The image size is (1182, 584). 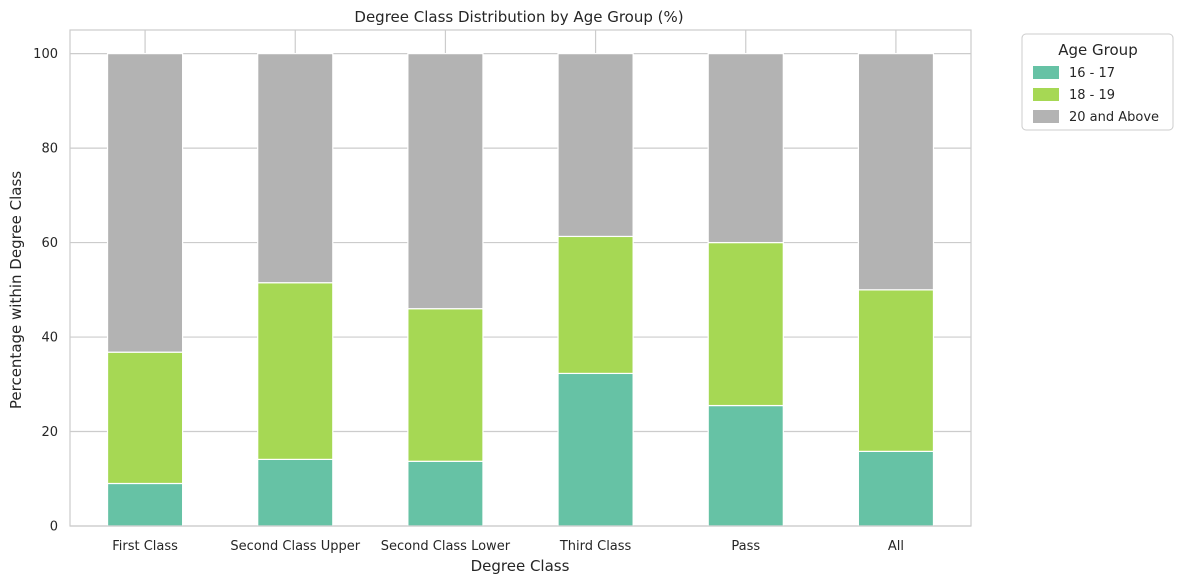 What do you see at coordinates (295, 546) in the screenshot?
I see `x-tick-label: Second Class Upper` at bounding box center [295, 546].